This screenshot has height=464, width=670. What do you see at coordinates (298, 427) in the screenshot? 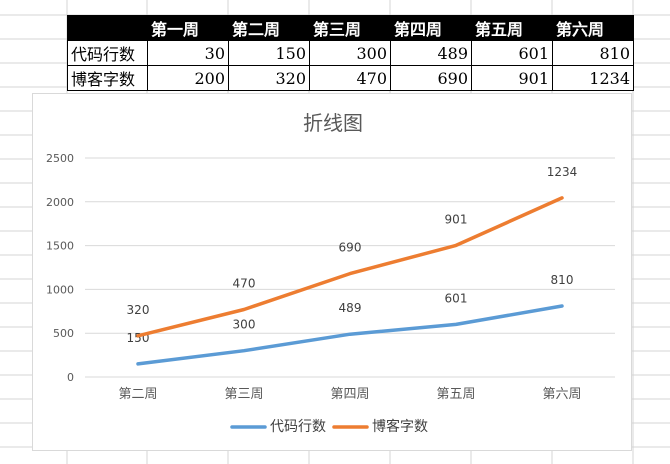
I see `legend-label: 代码行数` at bounding box center [298, 427].